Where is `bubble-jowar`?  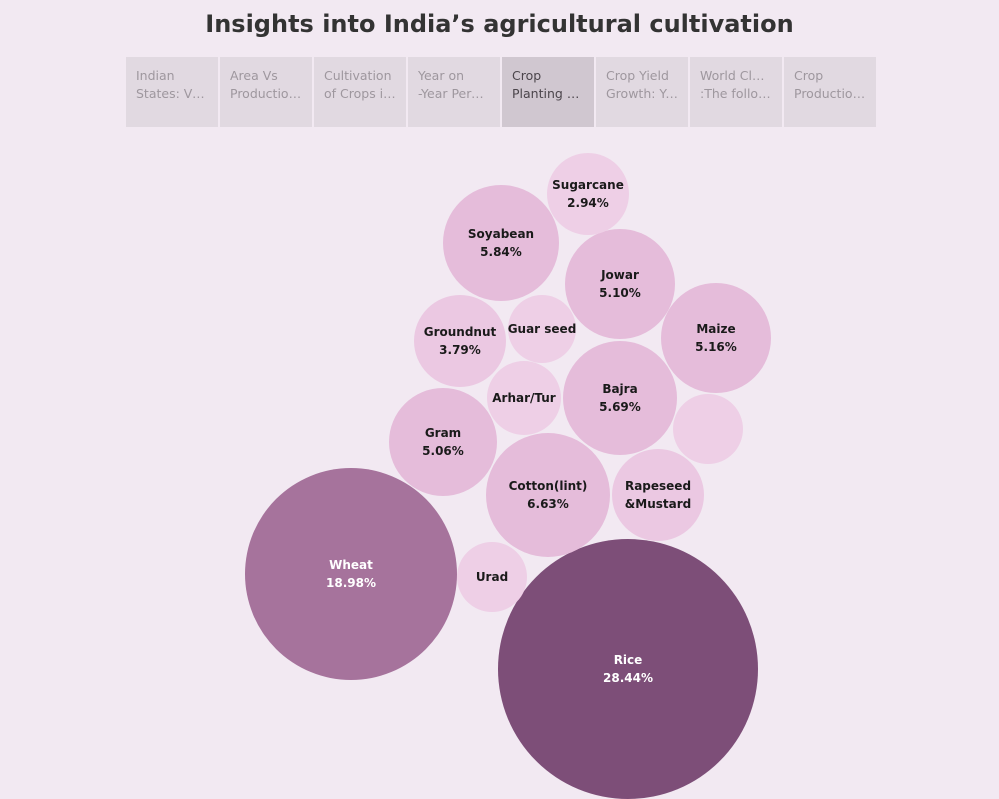
bubble-jowar is located at coordinates (620, 284).